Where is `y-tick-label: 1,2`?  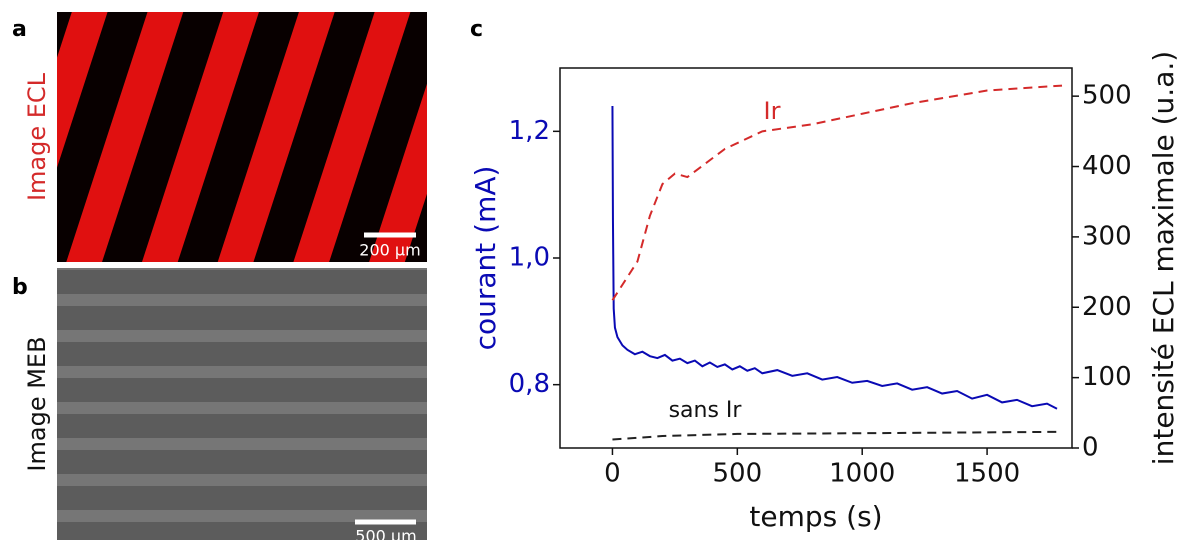 y-tick-label: 1,2 is located at coordinates (529, 131).